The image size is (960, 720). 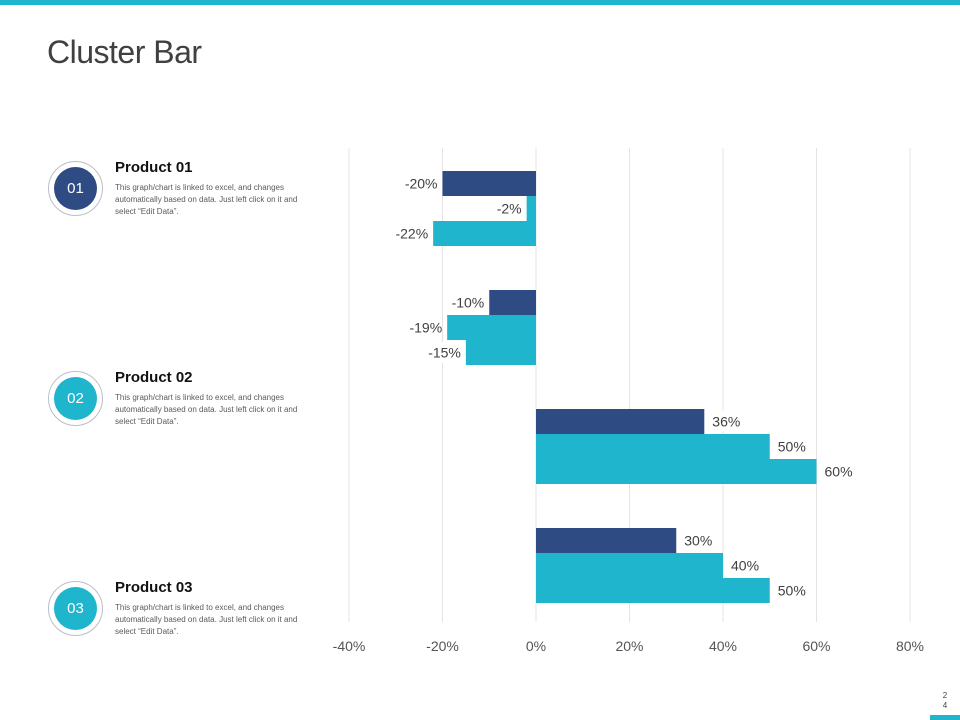 What do you see at coordinates (839, 472) in the screenshot?
I see `data-label: 60%` at bounding box center [839, 472].